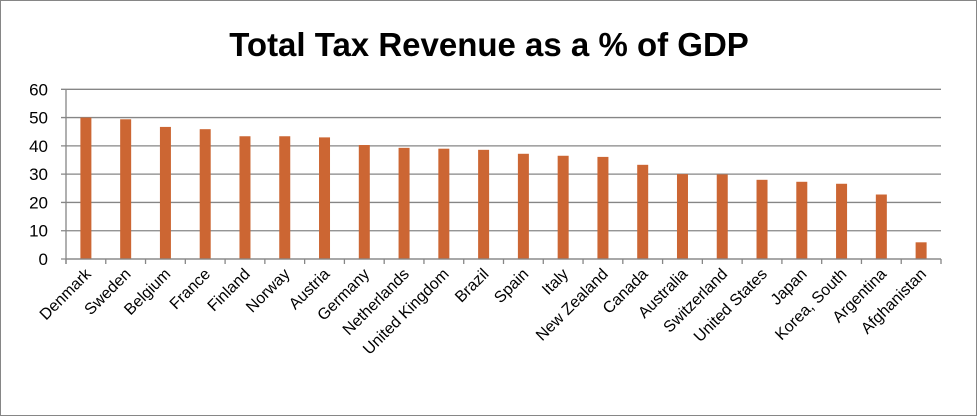  Describe the element at coordinates (842, 221) in the screenshot. I see `bar-korea-south` at that location.